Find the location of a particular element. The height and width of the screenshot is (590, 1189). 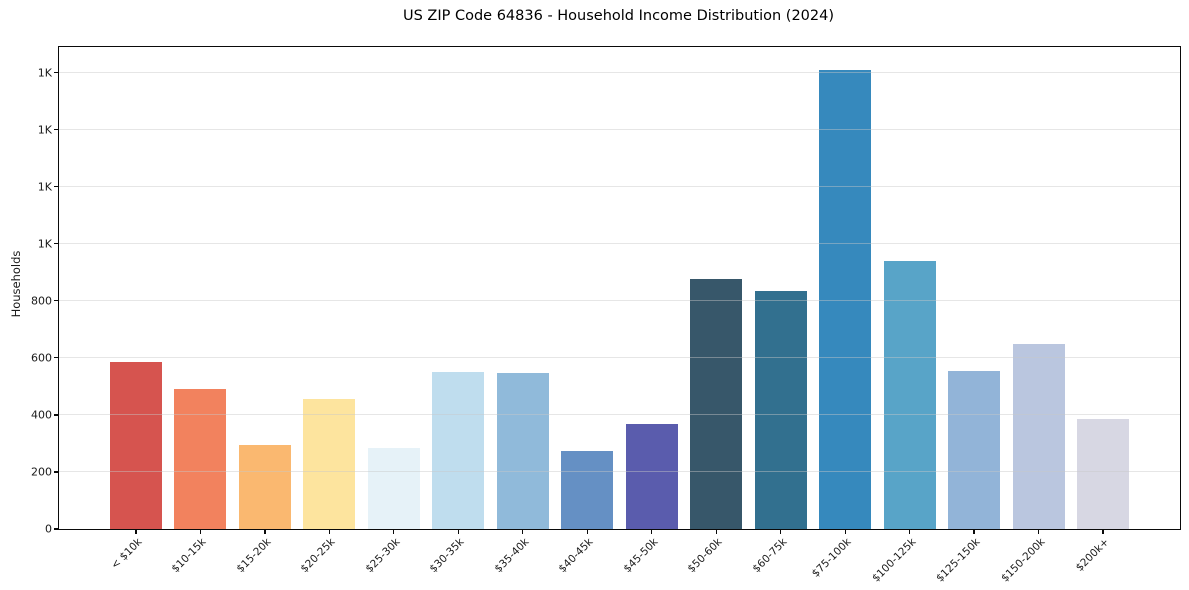

y-tick-label: 400 is located at coordinates (41, 415).